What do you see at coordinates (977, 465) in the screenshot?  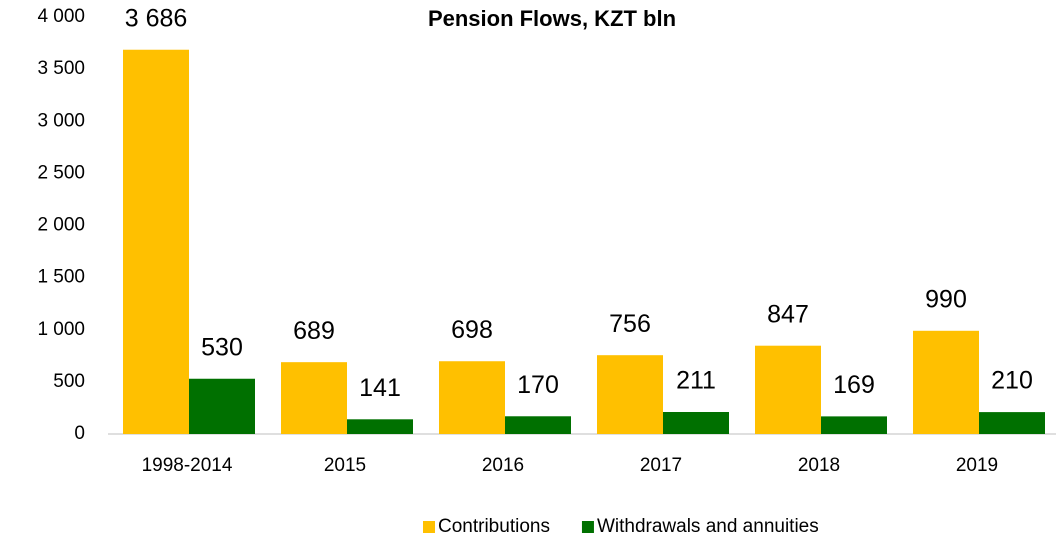 I see `x-tick-label: 2019` at bounding box center [977, 465].